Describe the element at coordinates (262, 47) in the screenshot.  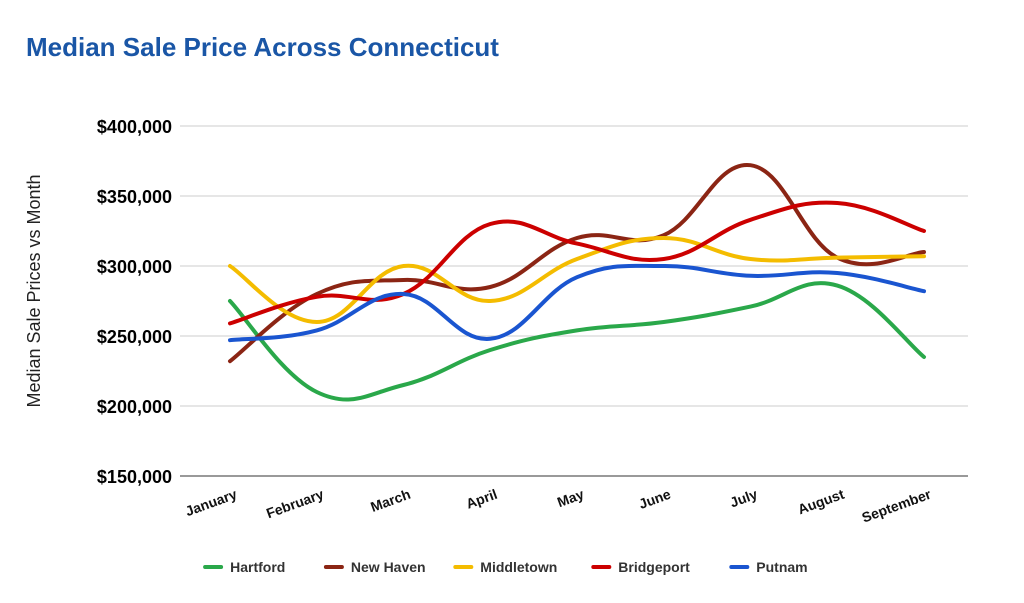
I see `chart-title: Median Sale Price Across Connecticut` at that location.